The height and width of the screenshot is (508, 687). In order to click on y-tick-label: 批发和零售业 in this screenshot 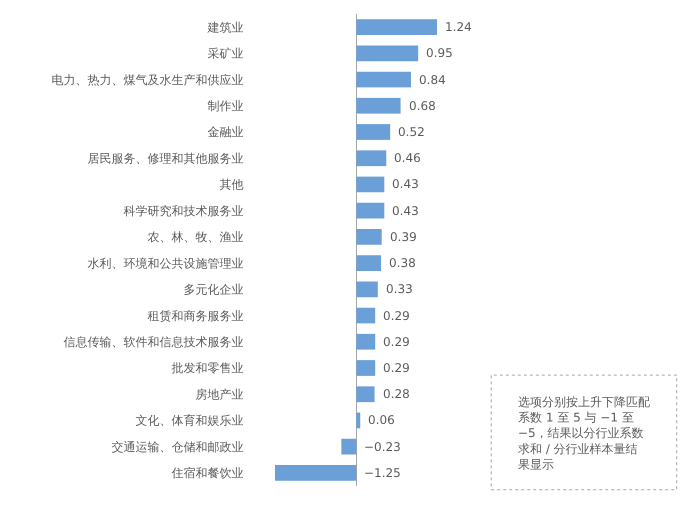, I will do `click(207, 368)`.